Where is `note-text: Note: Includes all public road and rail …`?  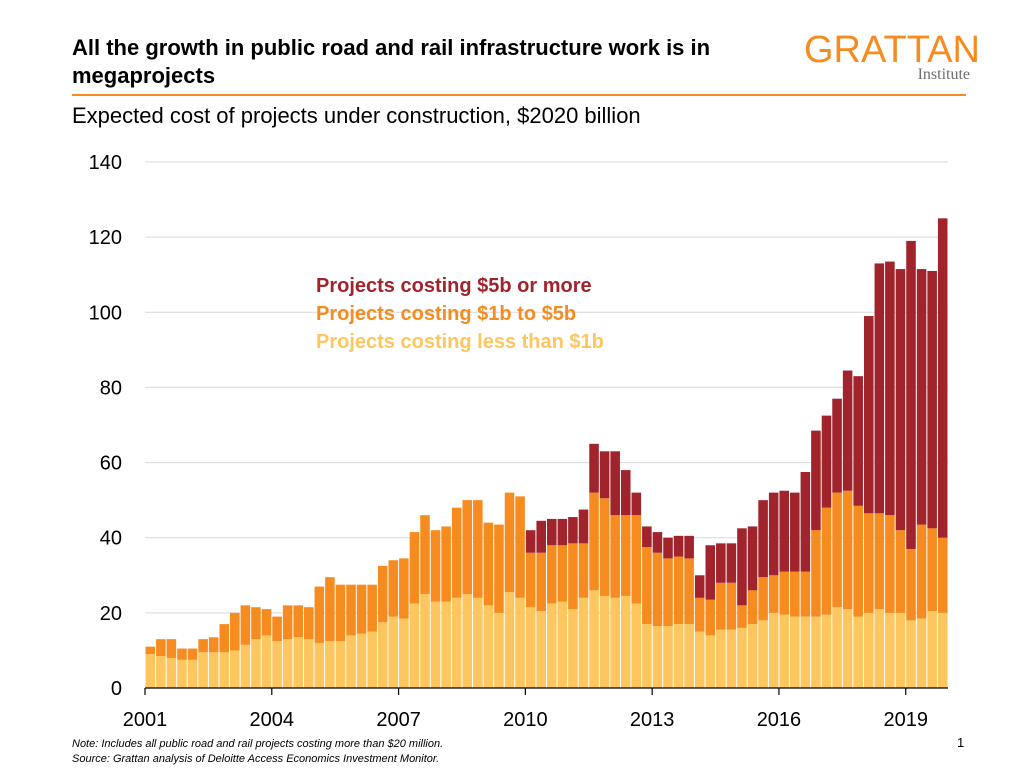
note-text: Note: Includes all public road and rail … is located at coordinates (258, 744).